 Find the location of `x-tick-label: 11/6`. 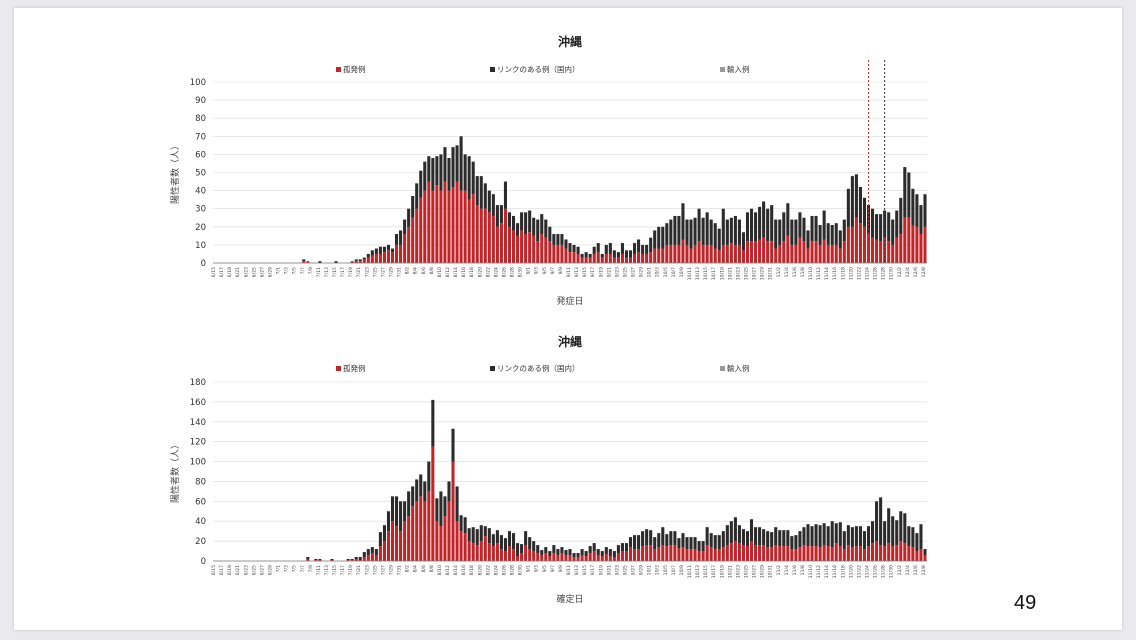

x-tick-label: 11/6 is located at coordinates (795, 570).